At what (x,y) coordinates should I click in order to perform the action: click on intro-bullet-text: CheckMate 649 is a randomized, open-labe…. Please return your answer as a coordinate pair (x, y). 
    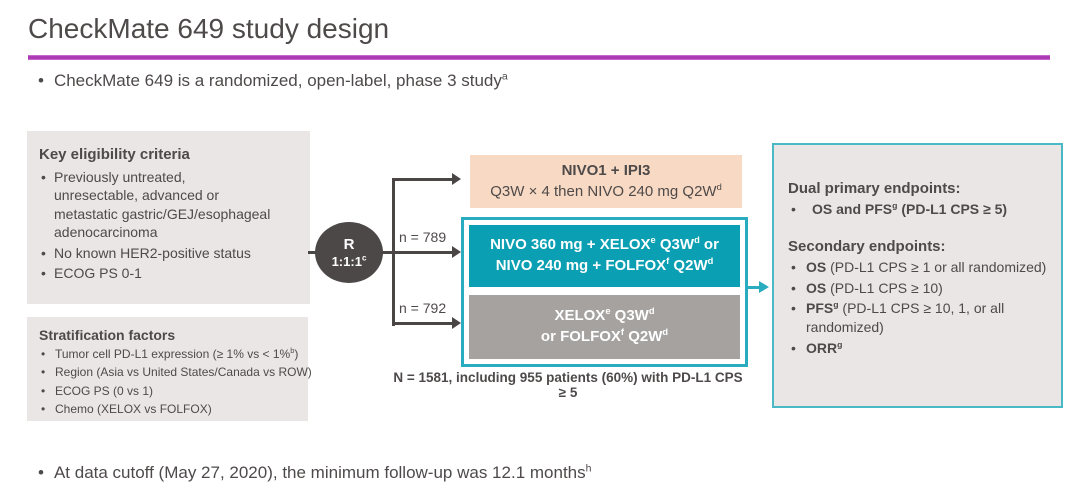
    Looking at the image, I should click on (280, 80).